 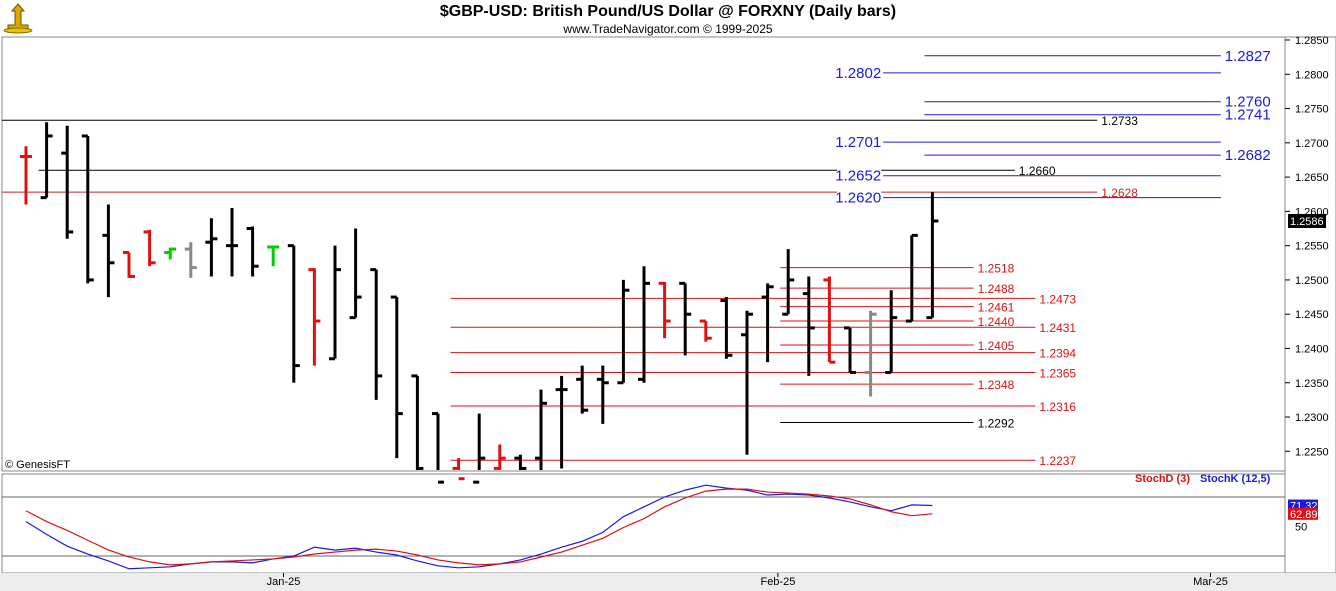 What do you see at coordinates (996, 346) in the screenshot?
I see `level-label: 1.2405` at bounding box center [996, 346].